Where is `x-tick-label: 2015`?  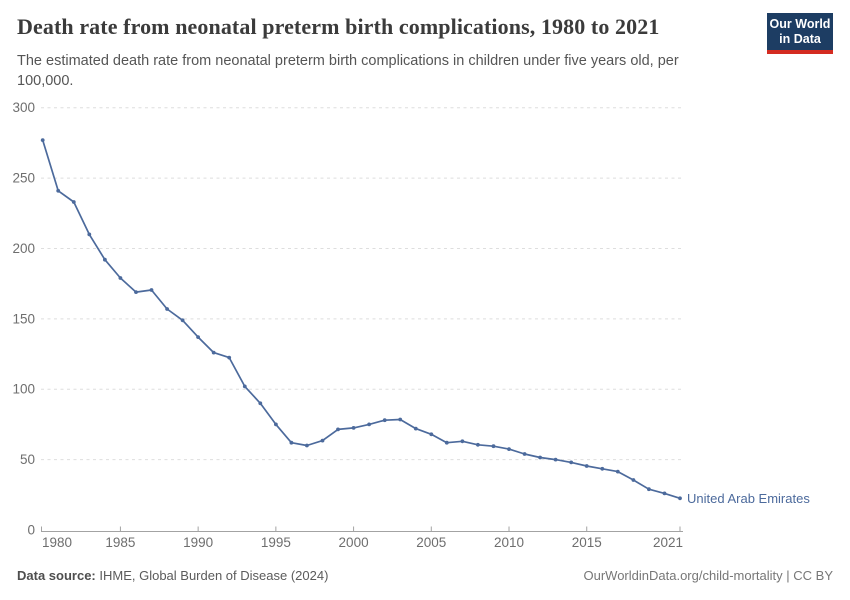 x-tick-label: 2015 is located at coordinates (587, 542).